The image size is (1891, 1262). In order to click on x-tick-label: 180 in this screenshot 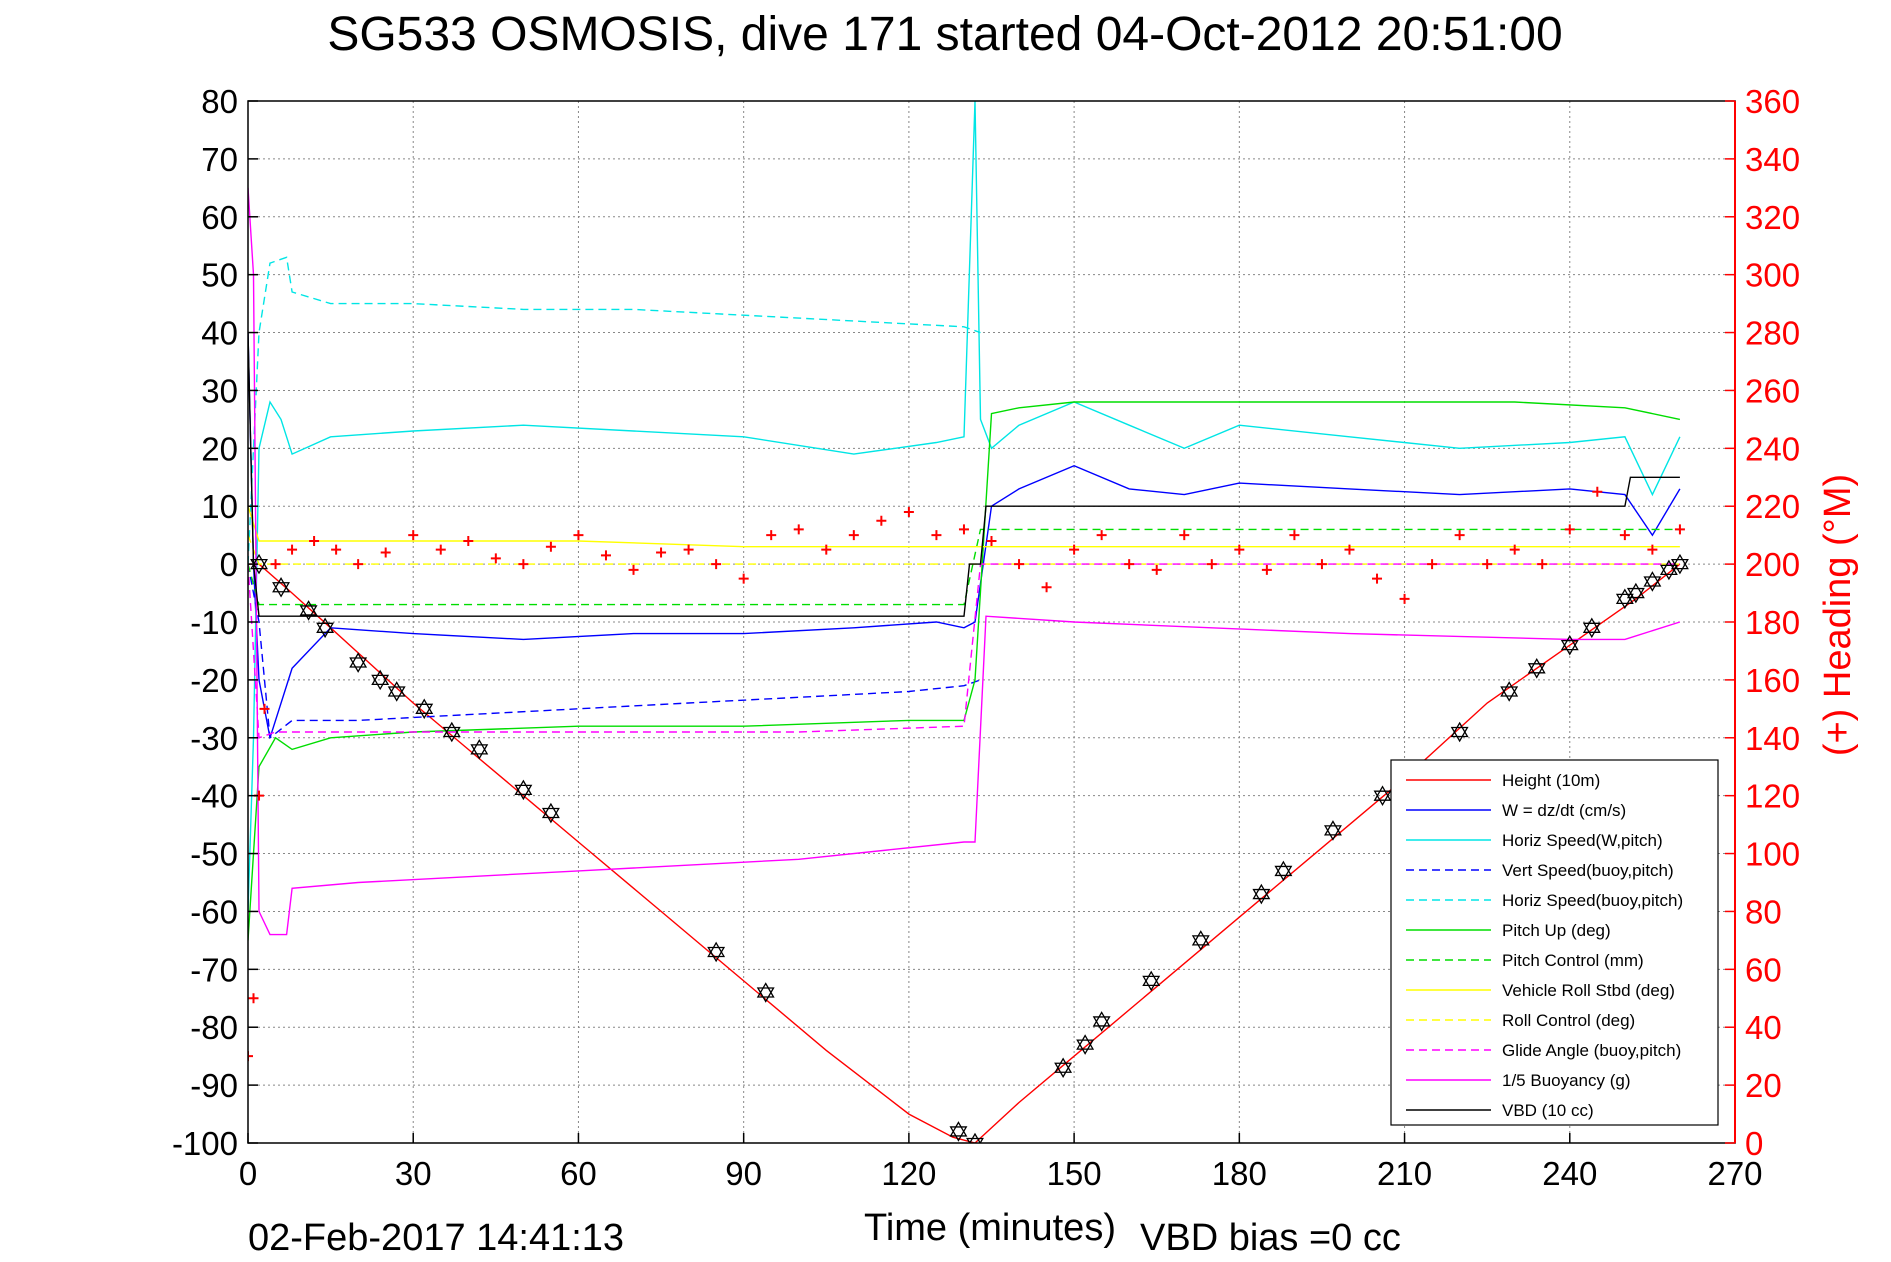, I will do `click(1239, 1173)`.